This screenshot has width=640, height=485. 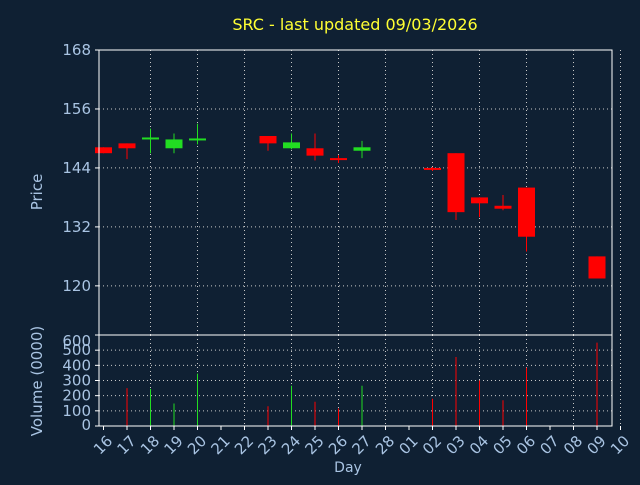 What do you see at coordinates (550, 445) in the screenshot?
I see `day-tick-label: 07` at bounding box center [550, 445].